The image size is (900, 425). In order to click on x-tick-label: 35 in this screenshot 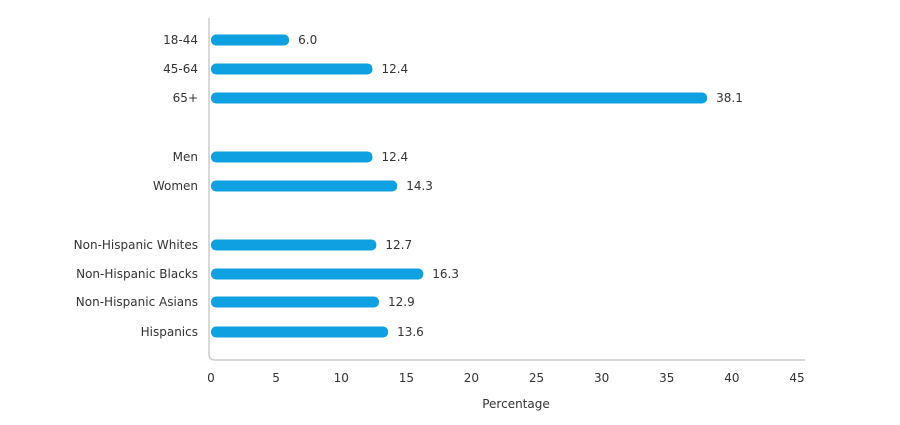, I will do `click(666, 378)`.